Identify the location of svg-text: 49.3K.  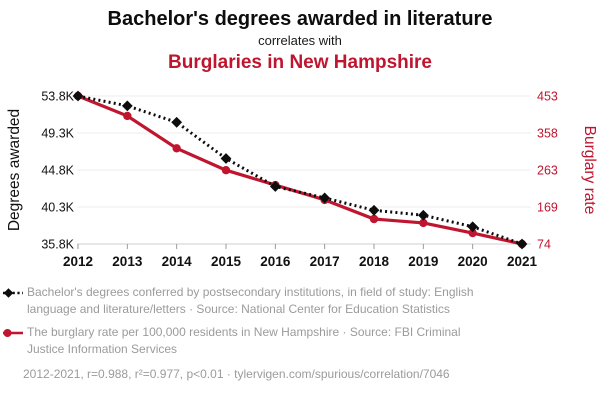
(57, 134).